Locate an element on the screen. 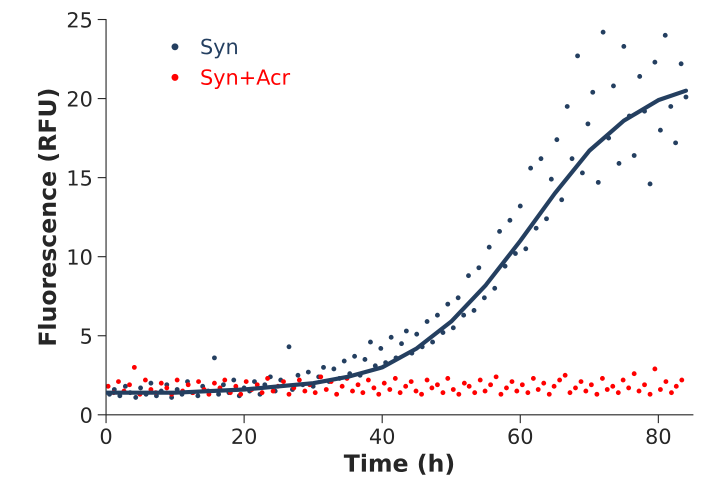 The image size is (707, 488). x-tick-label: 80 is located at coordinates (658, 436).